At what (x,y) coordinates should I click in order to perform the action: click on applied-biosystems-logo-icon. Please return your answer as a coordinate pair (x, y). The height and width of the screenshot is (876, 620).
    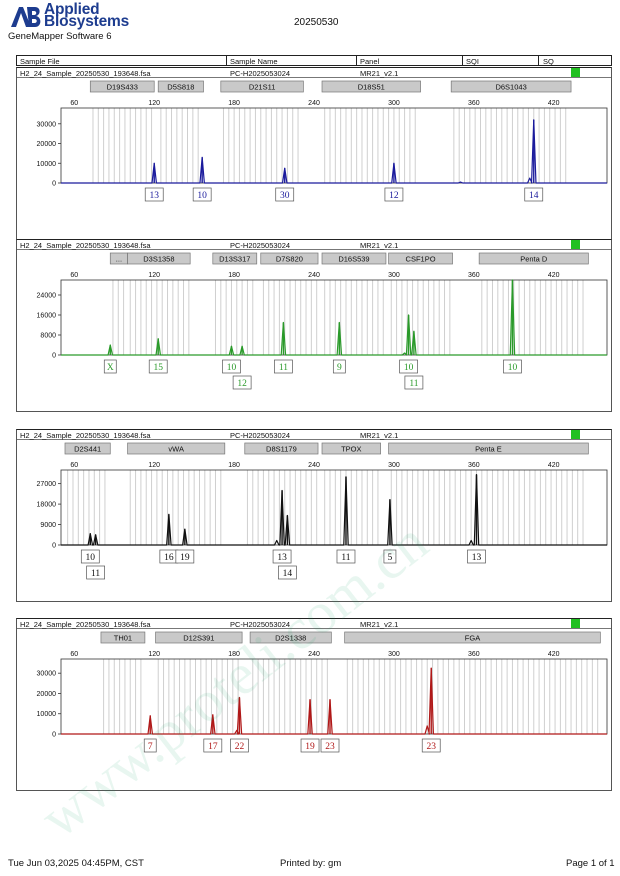
    Looking at the image, I should click on (26, 17).